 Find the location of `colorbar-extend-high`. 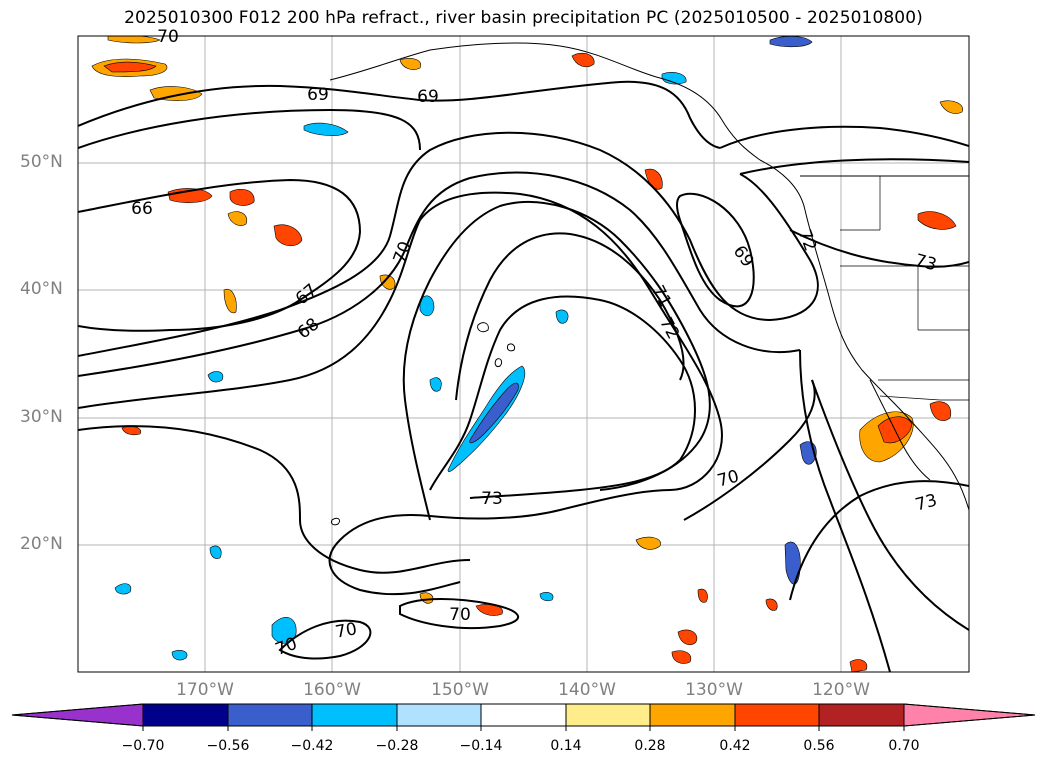

colorbar-extend-high is located at coordinates (969, 715).